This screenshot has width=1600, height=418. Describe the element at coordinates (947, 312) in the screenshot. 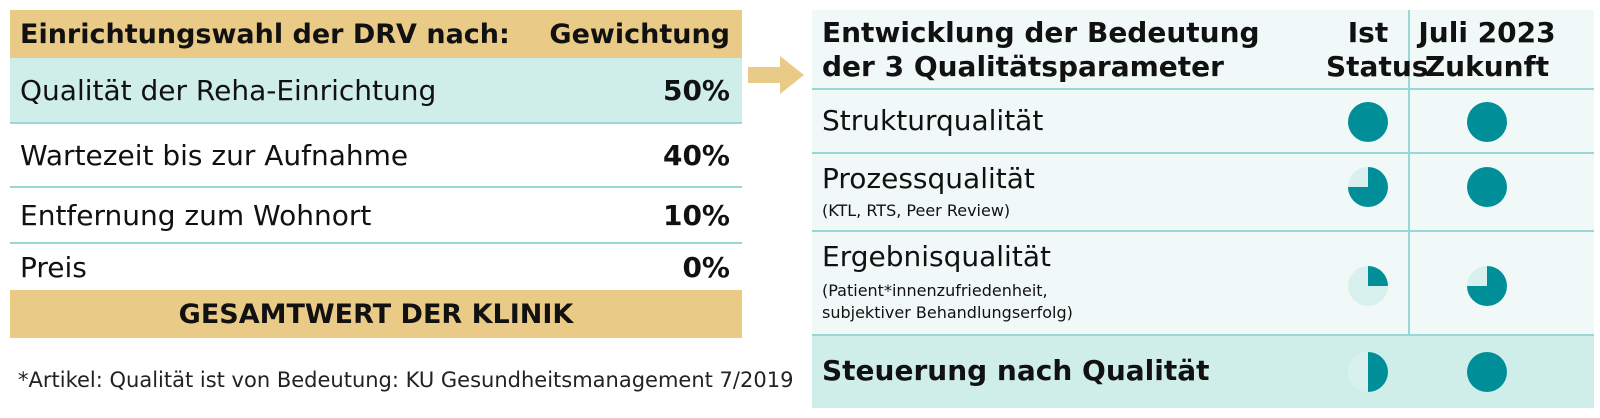

I see `row-sublabel-2: subjektiver Behandlungserfolg)` at that location.